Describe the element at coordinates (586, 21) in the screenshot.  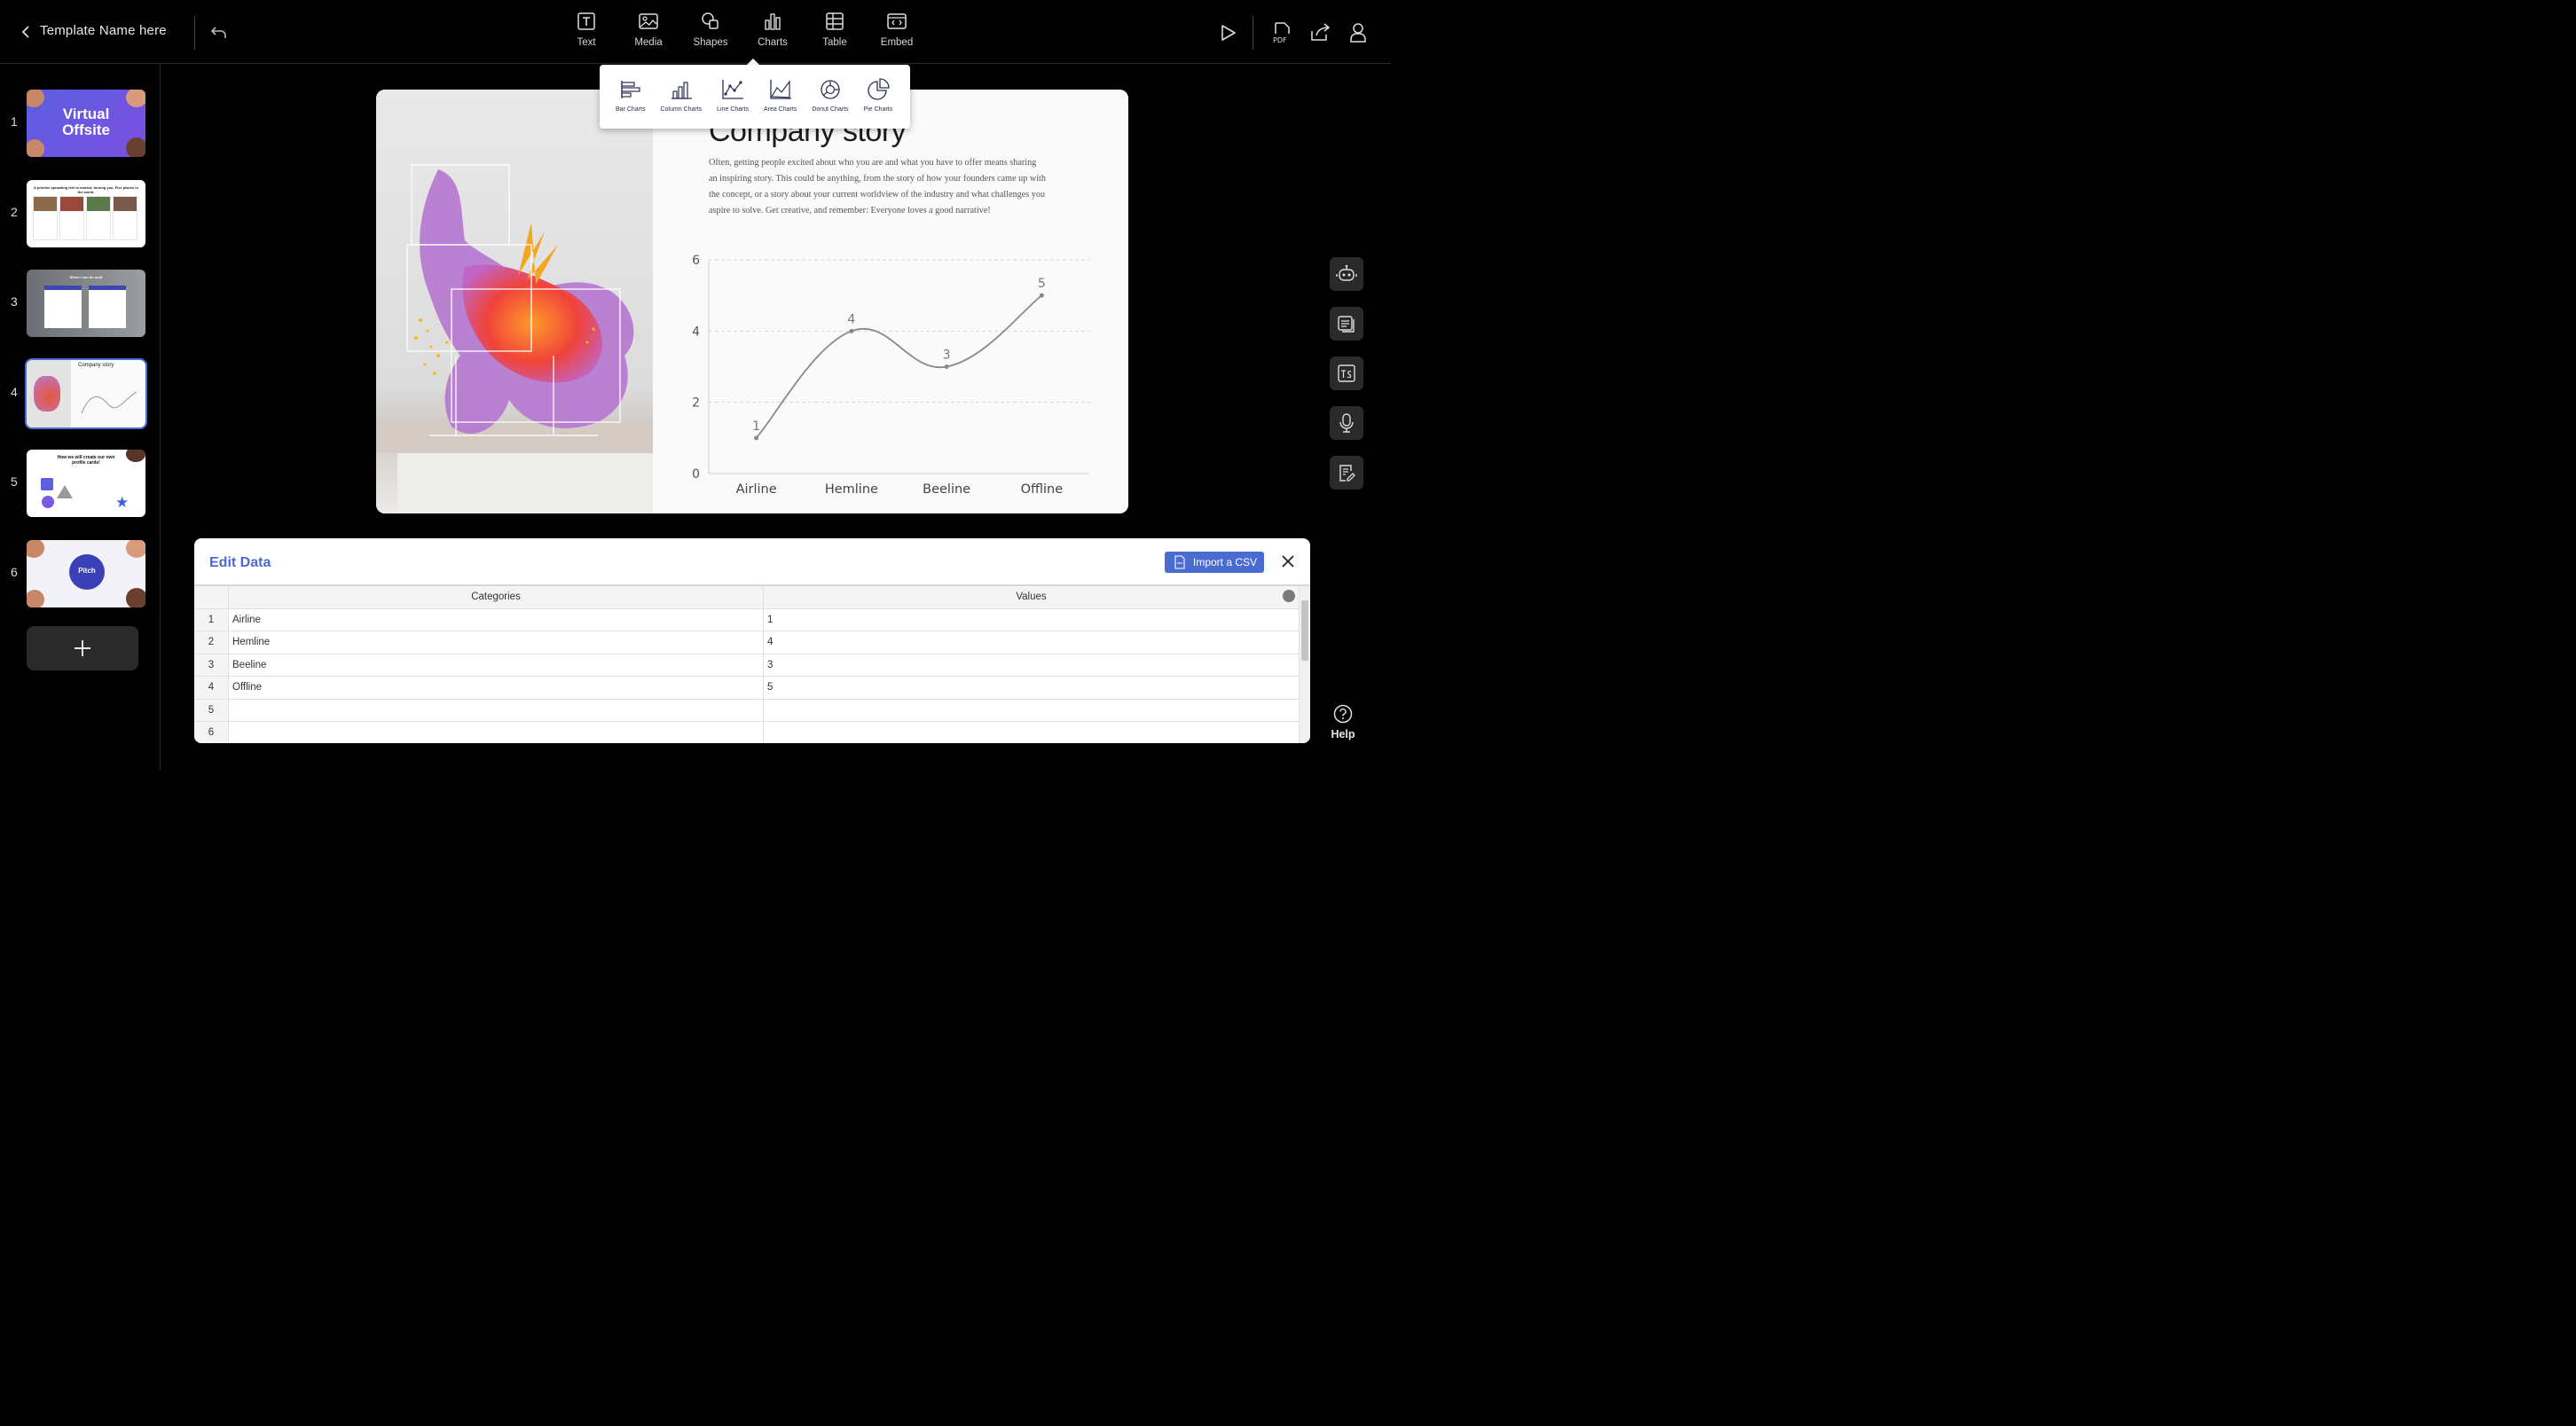
I see `text-icon` at that location.